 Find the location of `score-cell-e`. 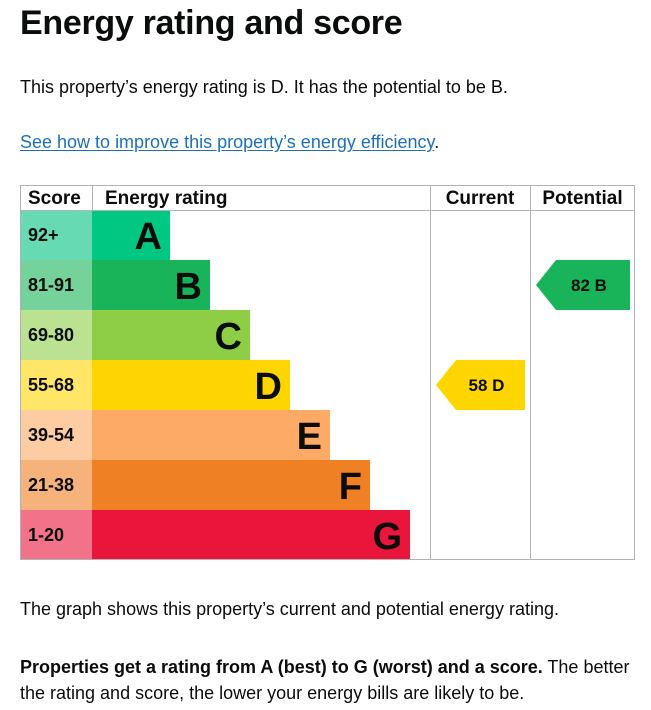

score-cell-e is located at coordinates (56, 435).